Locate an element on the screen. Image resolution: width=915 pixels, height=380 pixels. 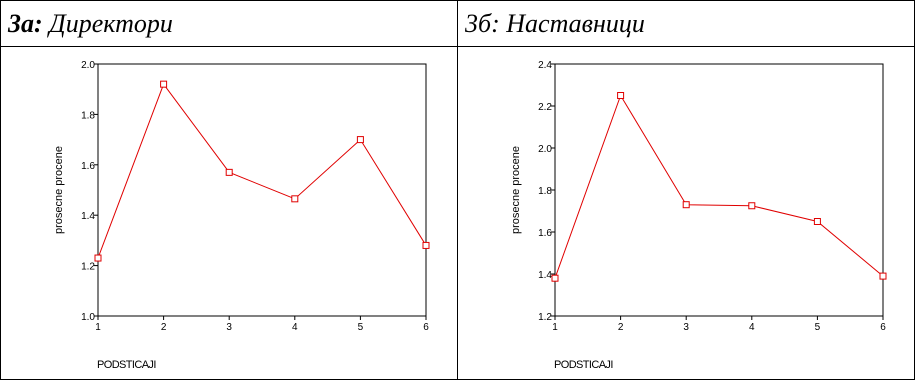
panel-title-teachers: 3б: Наставници is located at coordinates (555, 24).